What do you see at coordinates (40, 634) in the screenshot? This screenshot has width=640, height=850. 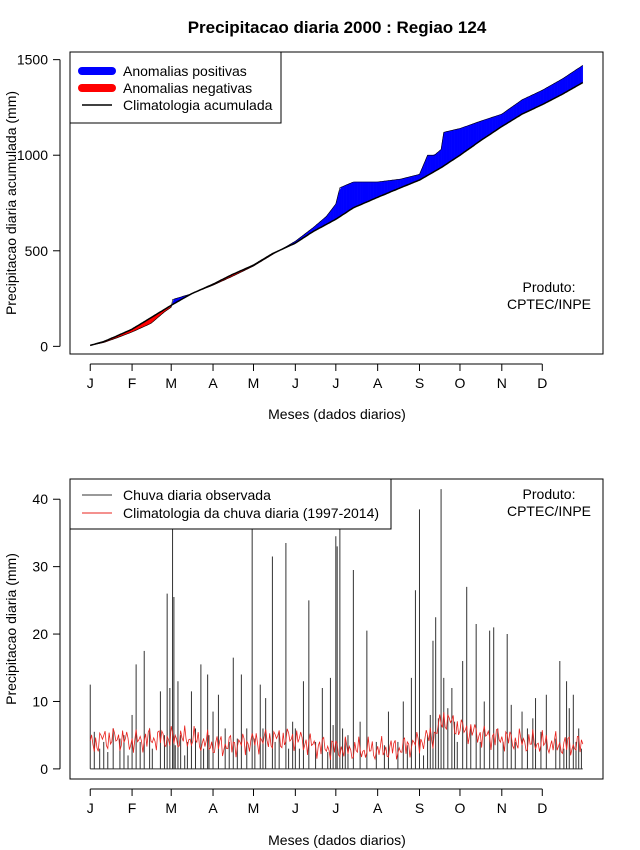 I see `y-tick-label: 20` at bounding box center [40, 634].